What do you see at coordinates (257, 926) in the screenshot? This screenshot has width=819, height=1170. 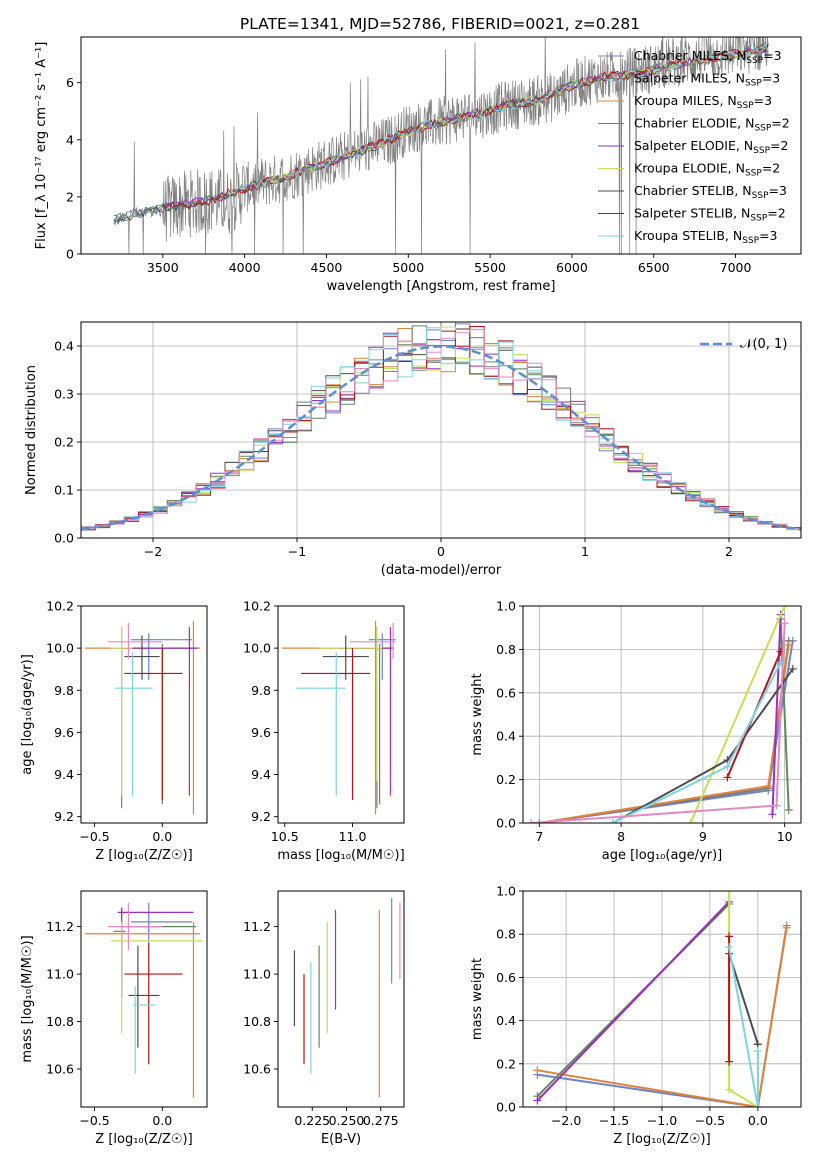 I see `y-tick-label: 11.2` at bounding box center [257, 926].